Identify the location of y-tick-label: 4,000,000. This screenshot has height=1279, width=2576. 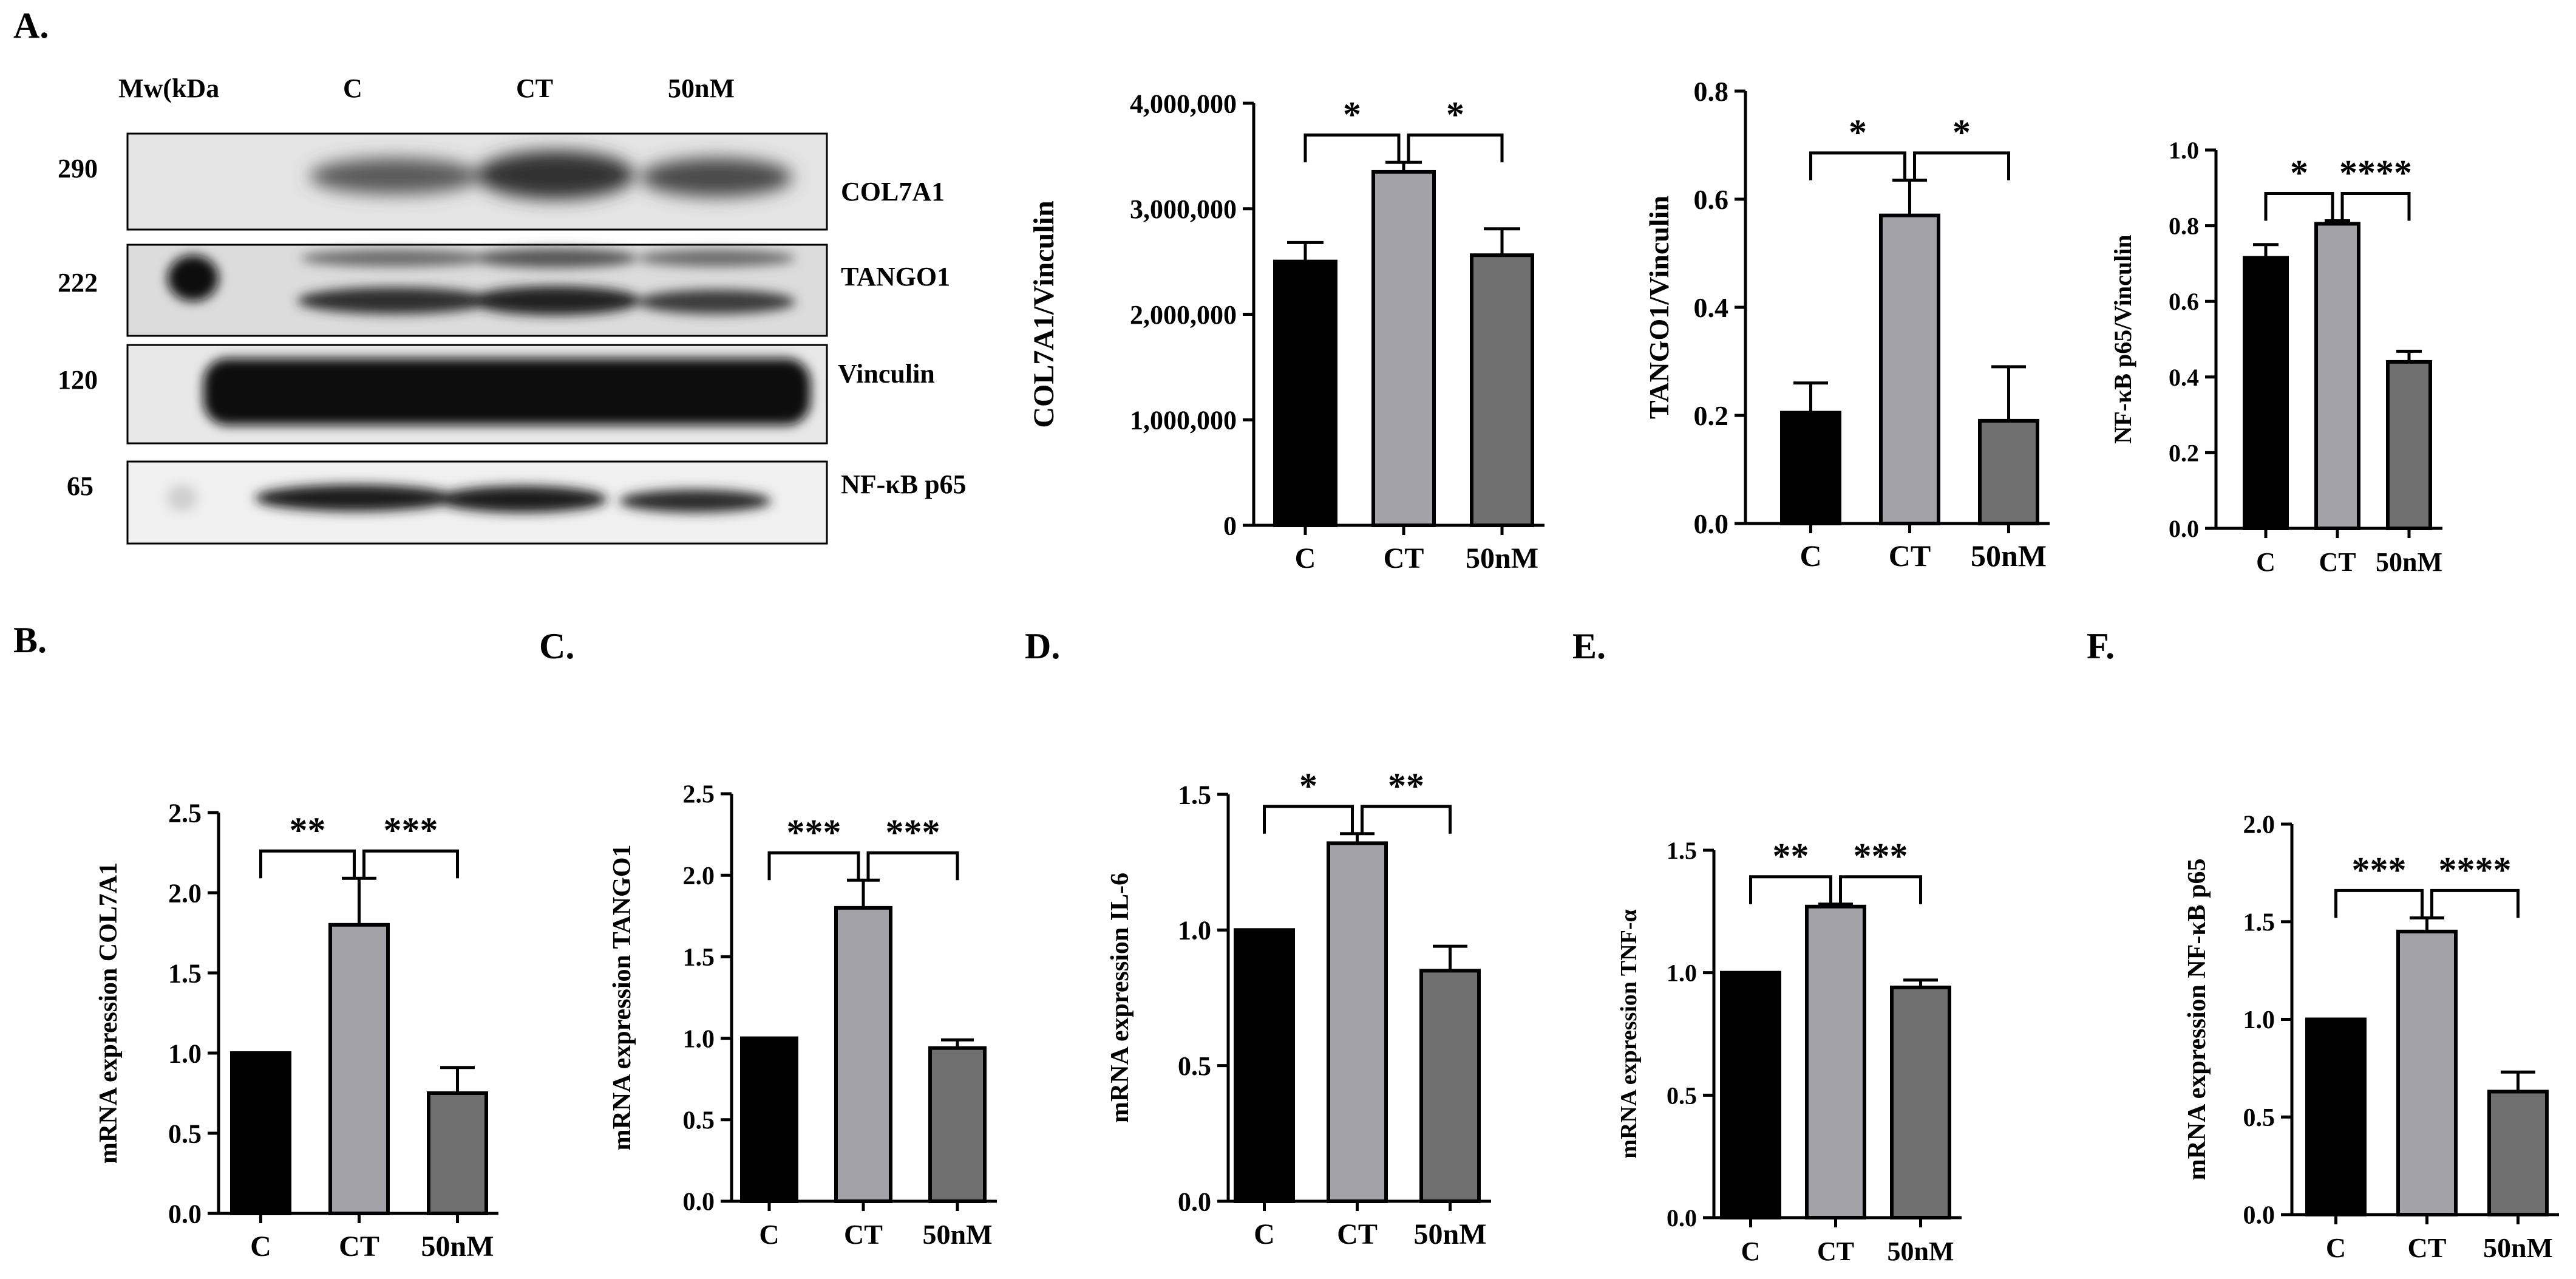
(1183, 103).